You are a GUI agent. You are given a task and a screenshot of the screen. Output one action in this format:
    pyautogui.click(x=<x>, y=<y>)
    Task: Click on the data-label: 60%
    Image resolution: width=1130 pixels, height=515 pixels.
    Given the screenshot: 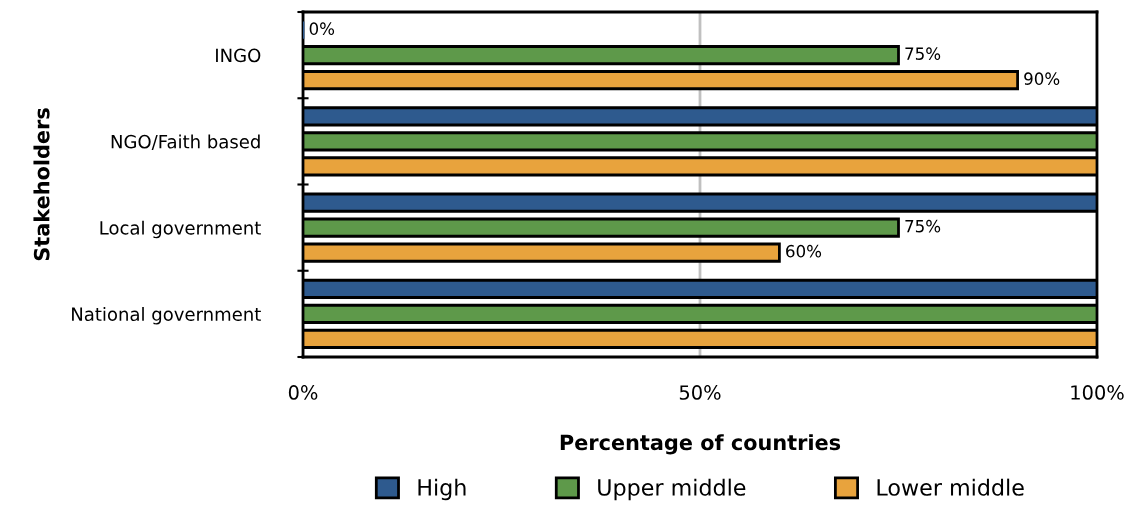 What is the action you would take?
    pyautogui.click(x=804, y=251)
    